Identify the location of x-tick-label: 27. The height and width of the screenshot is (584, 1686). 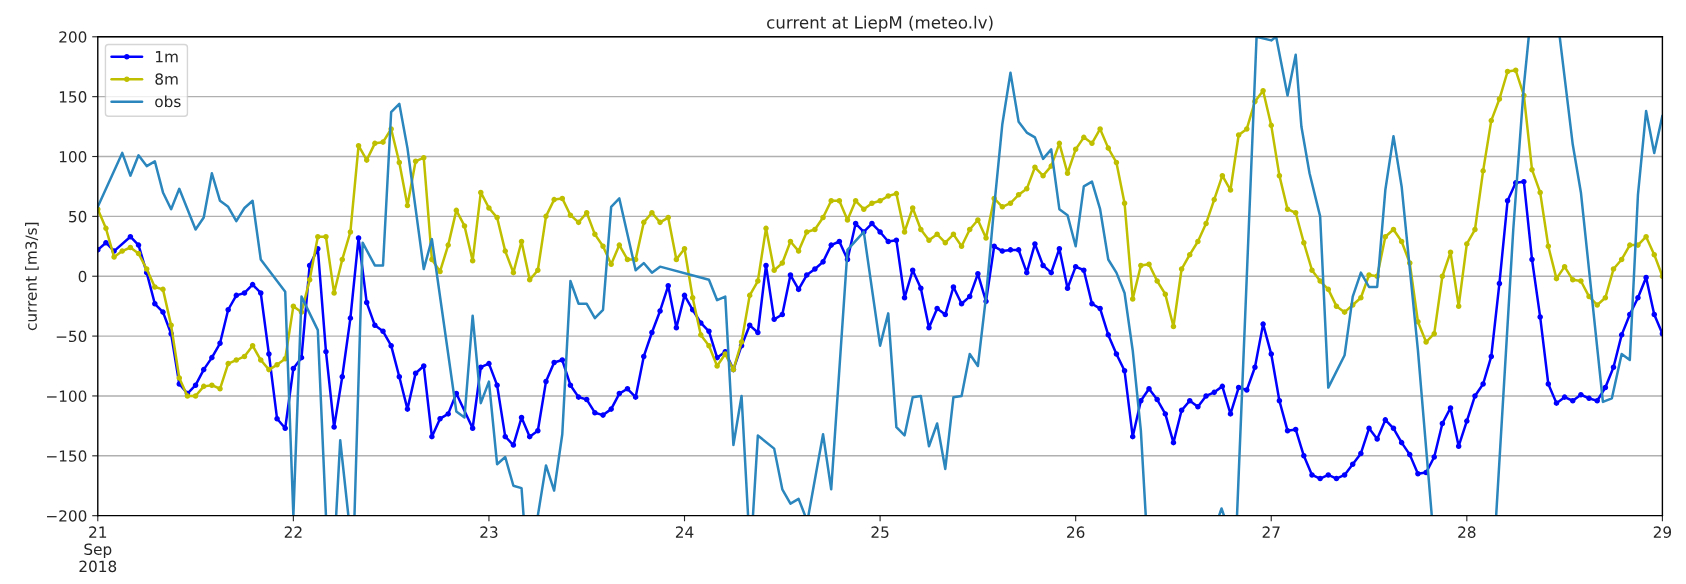
(1271, 532).